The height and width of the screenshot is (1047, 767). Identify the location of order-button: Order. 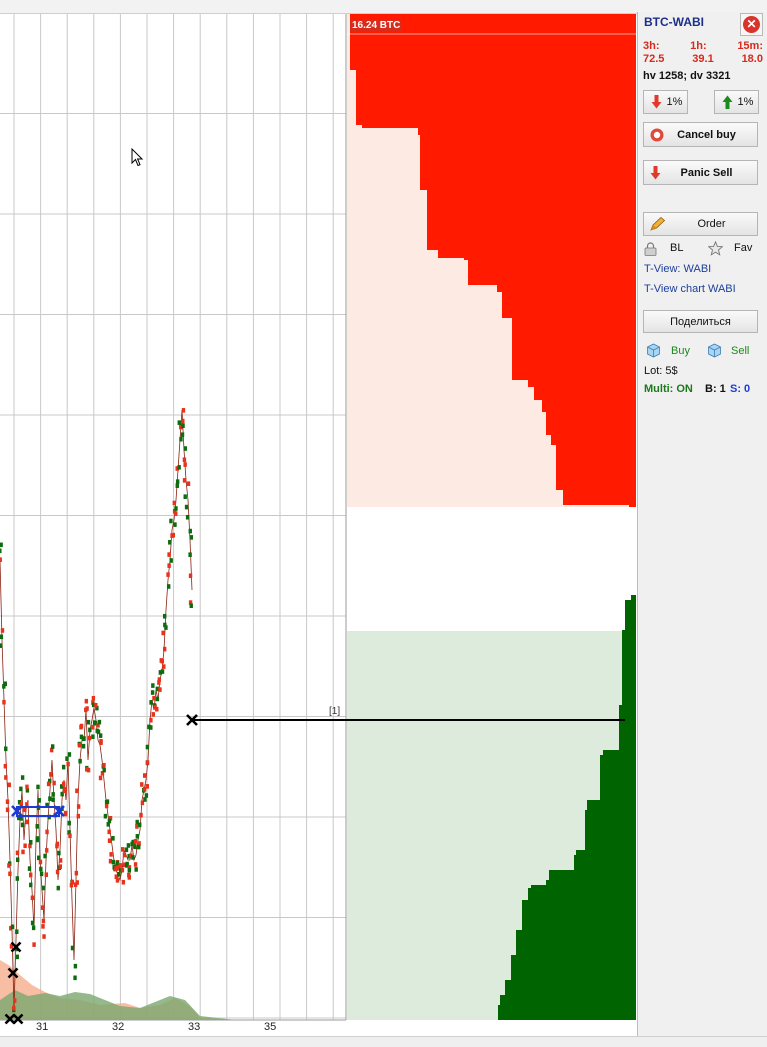
(700, 224).